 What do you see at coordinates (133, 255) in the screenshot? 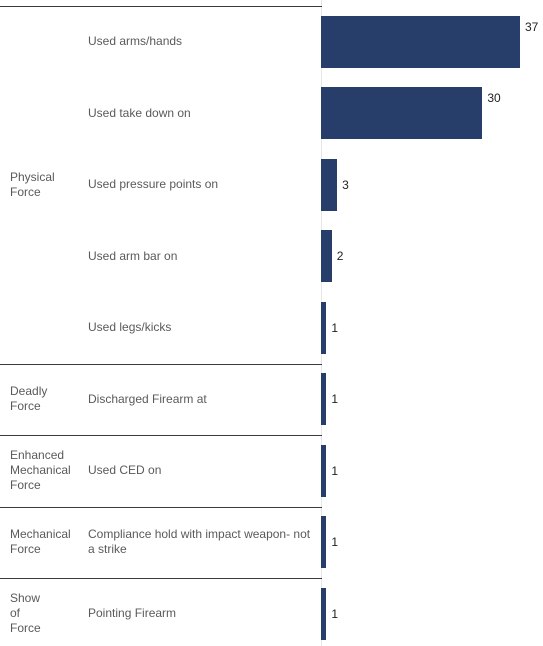
I see `item-label: Used arm bar on` at bounding box center [133, 255].